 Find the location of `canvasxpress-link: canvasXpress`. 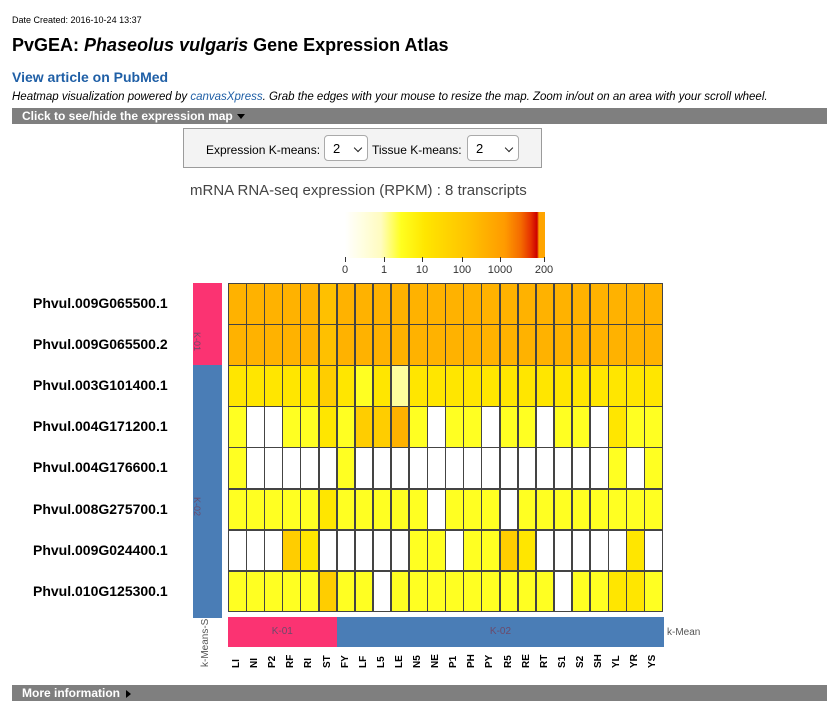

canvasxpress-link: canvasXpress is located at coordinates (226, 97).